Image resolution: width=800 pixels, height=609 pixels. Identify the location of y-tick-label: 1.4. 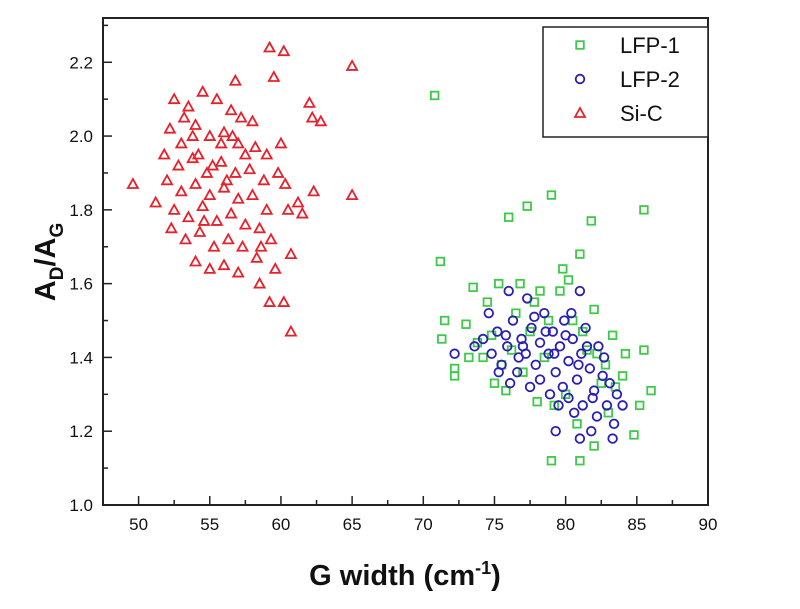
(81, 357).